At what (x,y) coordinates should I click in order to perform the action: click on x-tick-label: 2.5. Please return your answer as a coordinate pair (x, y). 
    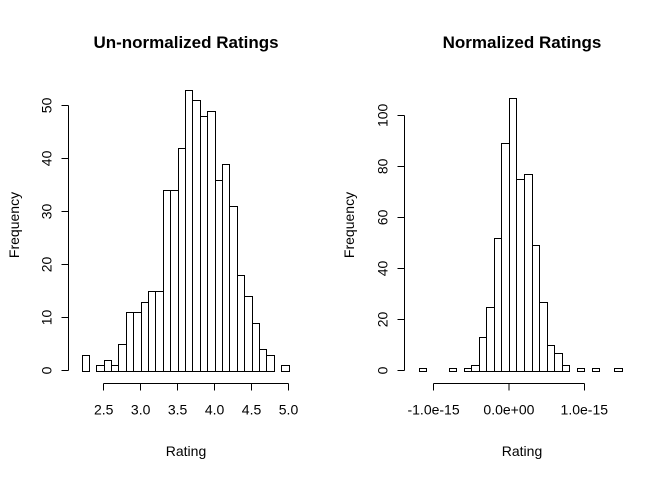
    Looking at the image, I should click on (104, 410).